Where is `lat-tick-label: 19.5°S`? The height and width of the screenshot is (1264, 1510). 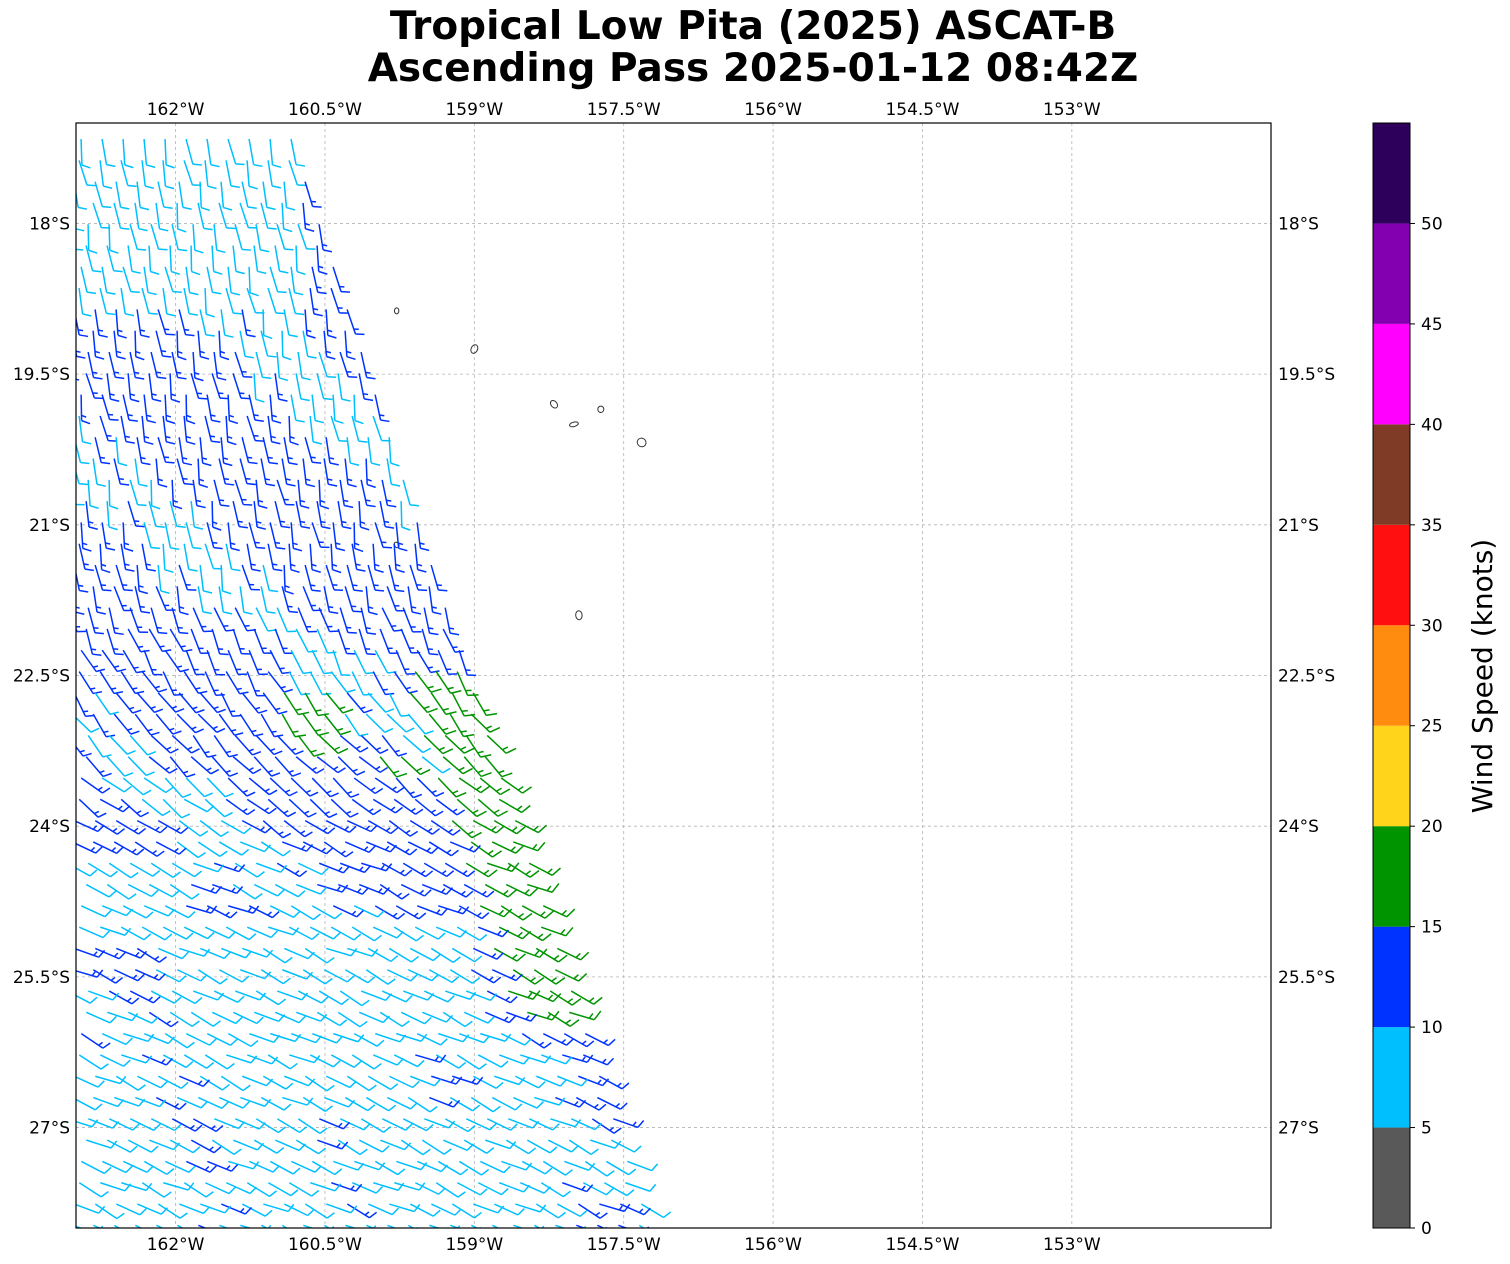 lat-tick-label: 19.5°S is located at coordinates (41, 375).